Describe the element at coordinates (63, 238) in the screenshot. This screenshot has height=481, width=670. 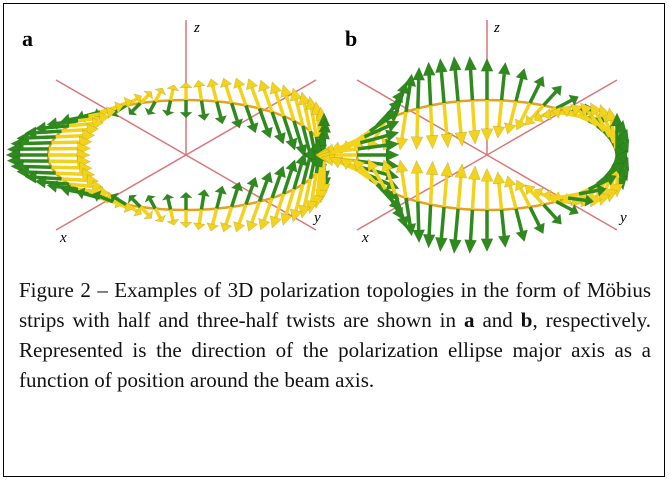
I see `axis-label: x` at that location.